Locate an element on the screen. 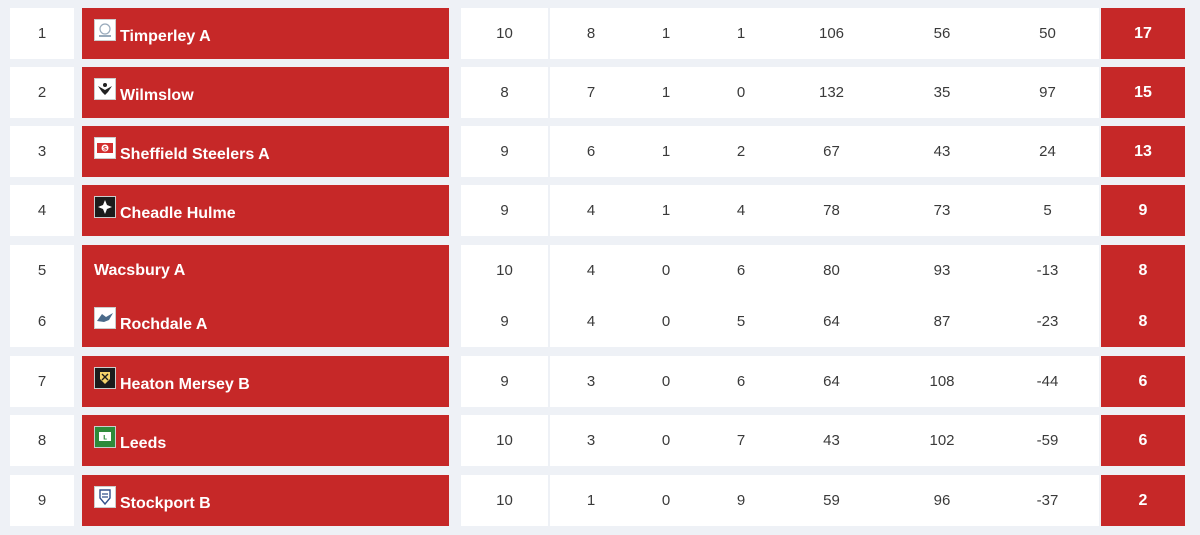 The width and height of the screenshot is (1200, 535). table-row: 6 Rochdale A 9 4 0 5 64 87 -23 8 is located at coordinates (602, 321).